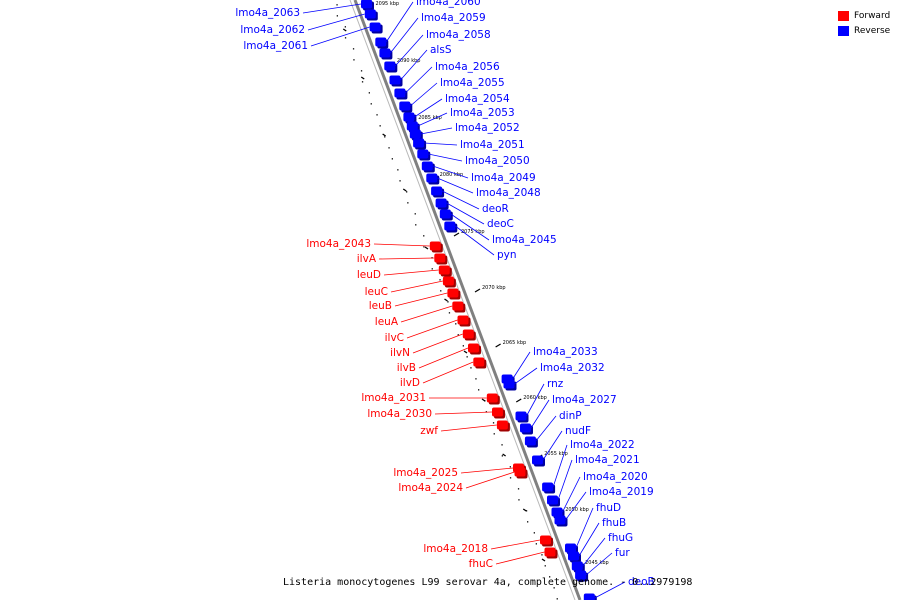 The height and width of the screenshot is (600, 900). What do you see at coordinates (620, 538) in the screenshot?
I see `gene-label: fhuG` at bounding box center [620, 538].